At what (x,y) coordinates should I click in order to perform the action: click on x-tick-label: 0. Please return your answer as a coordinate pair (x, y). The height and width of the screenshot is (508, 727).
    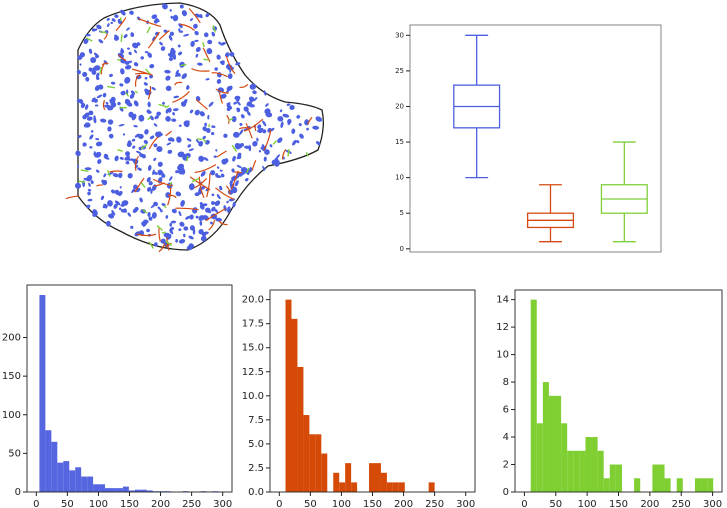
    Looking at the image, I should click on (279, 503).